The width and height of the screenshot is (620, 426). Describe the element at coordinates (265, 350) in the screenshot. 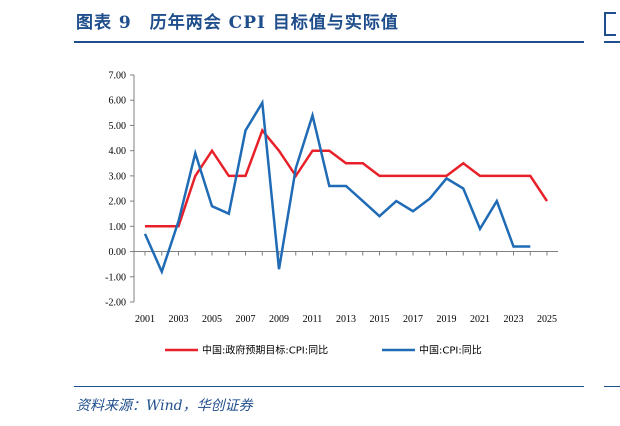

I see `legend-label-1: 中国:政府预期目标:CPI:同比` at that location.